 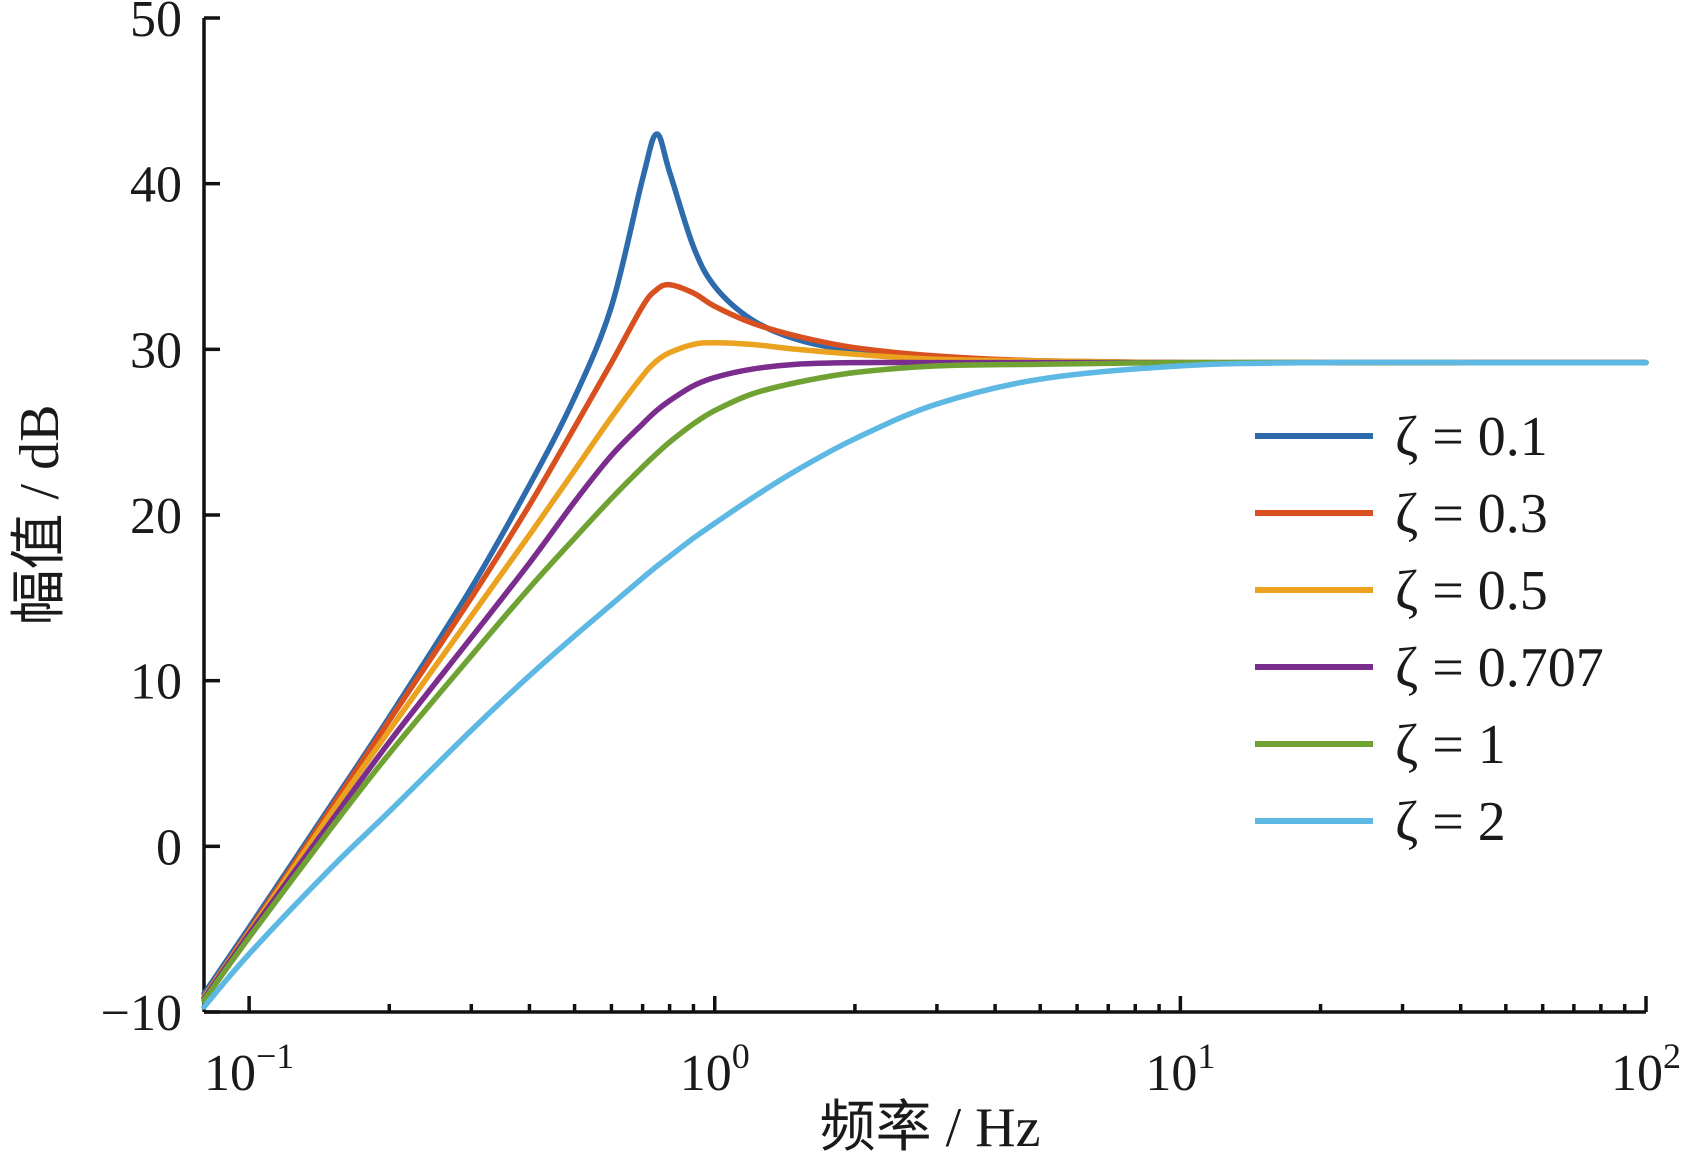 I want to click on x-tick-exponent: 0, so click(x=741, y=1056).